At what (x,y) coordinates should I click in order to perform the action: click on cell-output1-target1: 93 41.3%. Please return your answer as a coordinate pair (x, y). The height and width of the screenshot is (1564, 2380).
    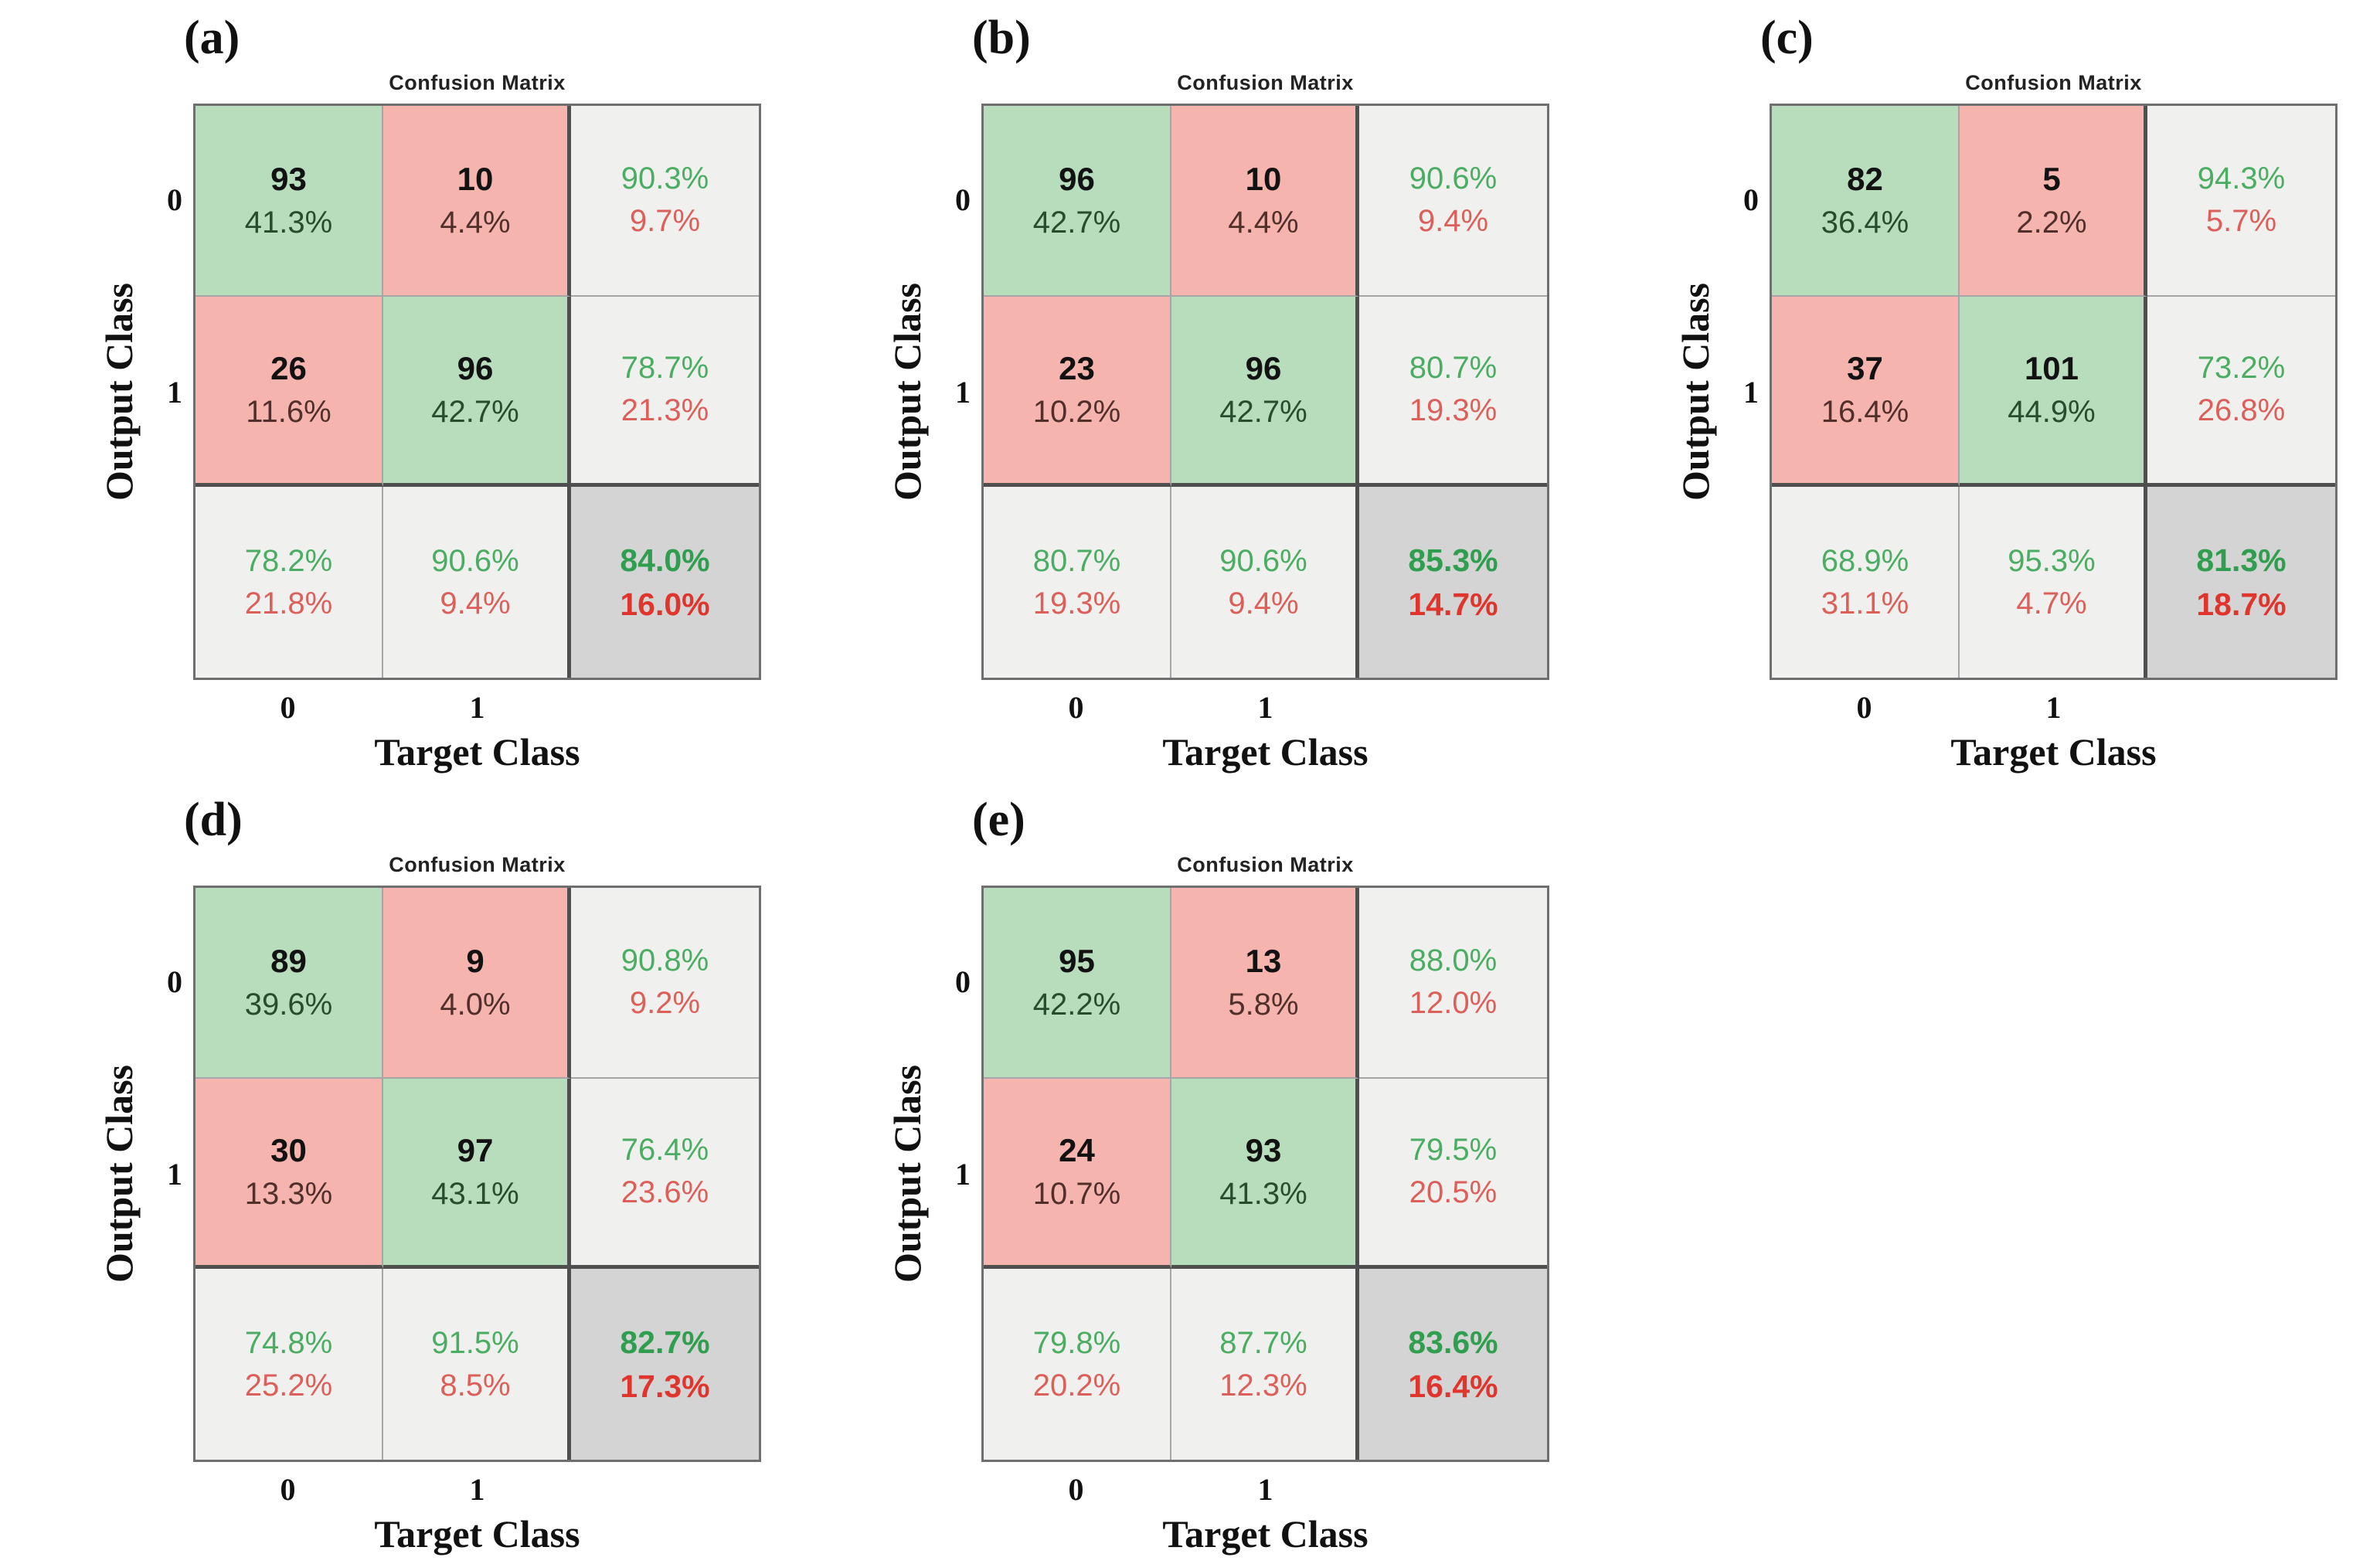
    Looking at the image, I should click on (1265, 1174).